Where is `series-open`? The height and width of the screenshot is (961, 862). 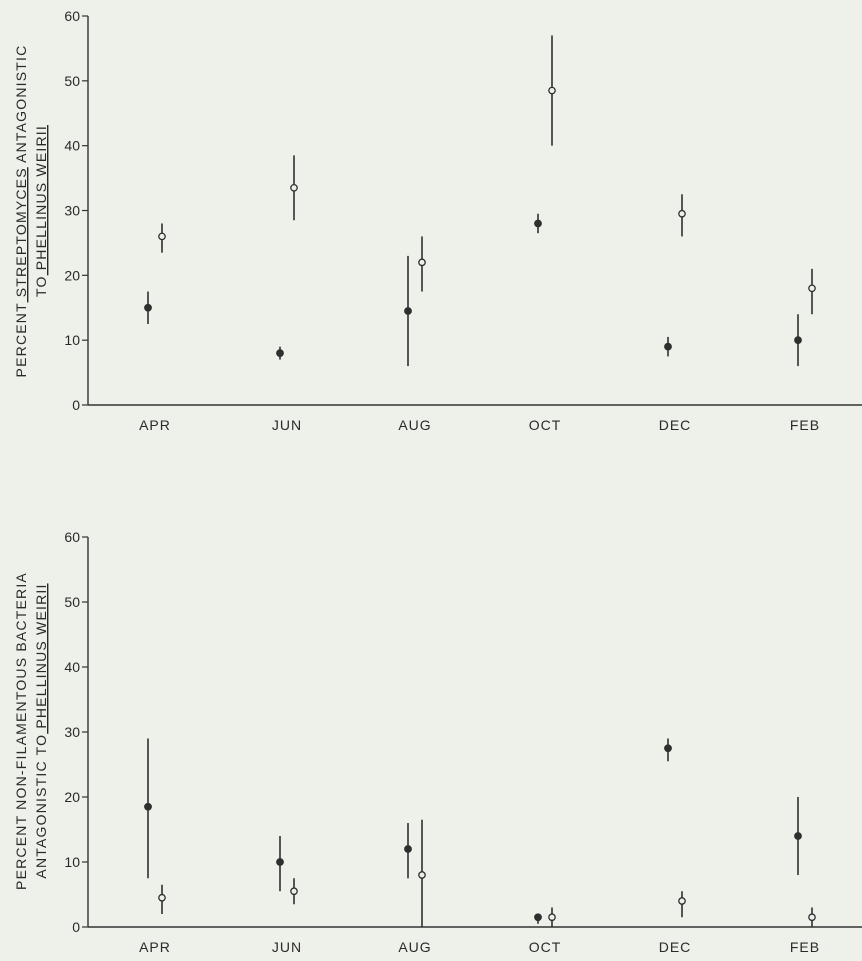 series-open is located at coordinates (487, 873).